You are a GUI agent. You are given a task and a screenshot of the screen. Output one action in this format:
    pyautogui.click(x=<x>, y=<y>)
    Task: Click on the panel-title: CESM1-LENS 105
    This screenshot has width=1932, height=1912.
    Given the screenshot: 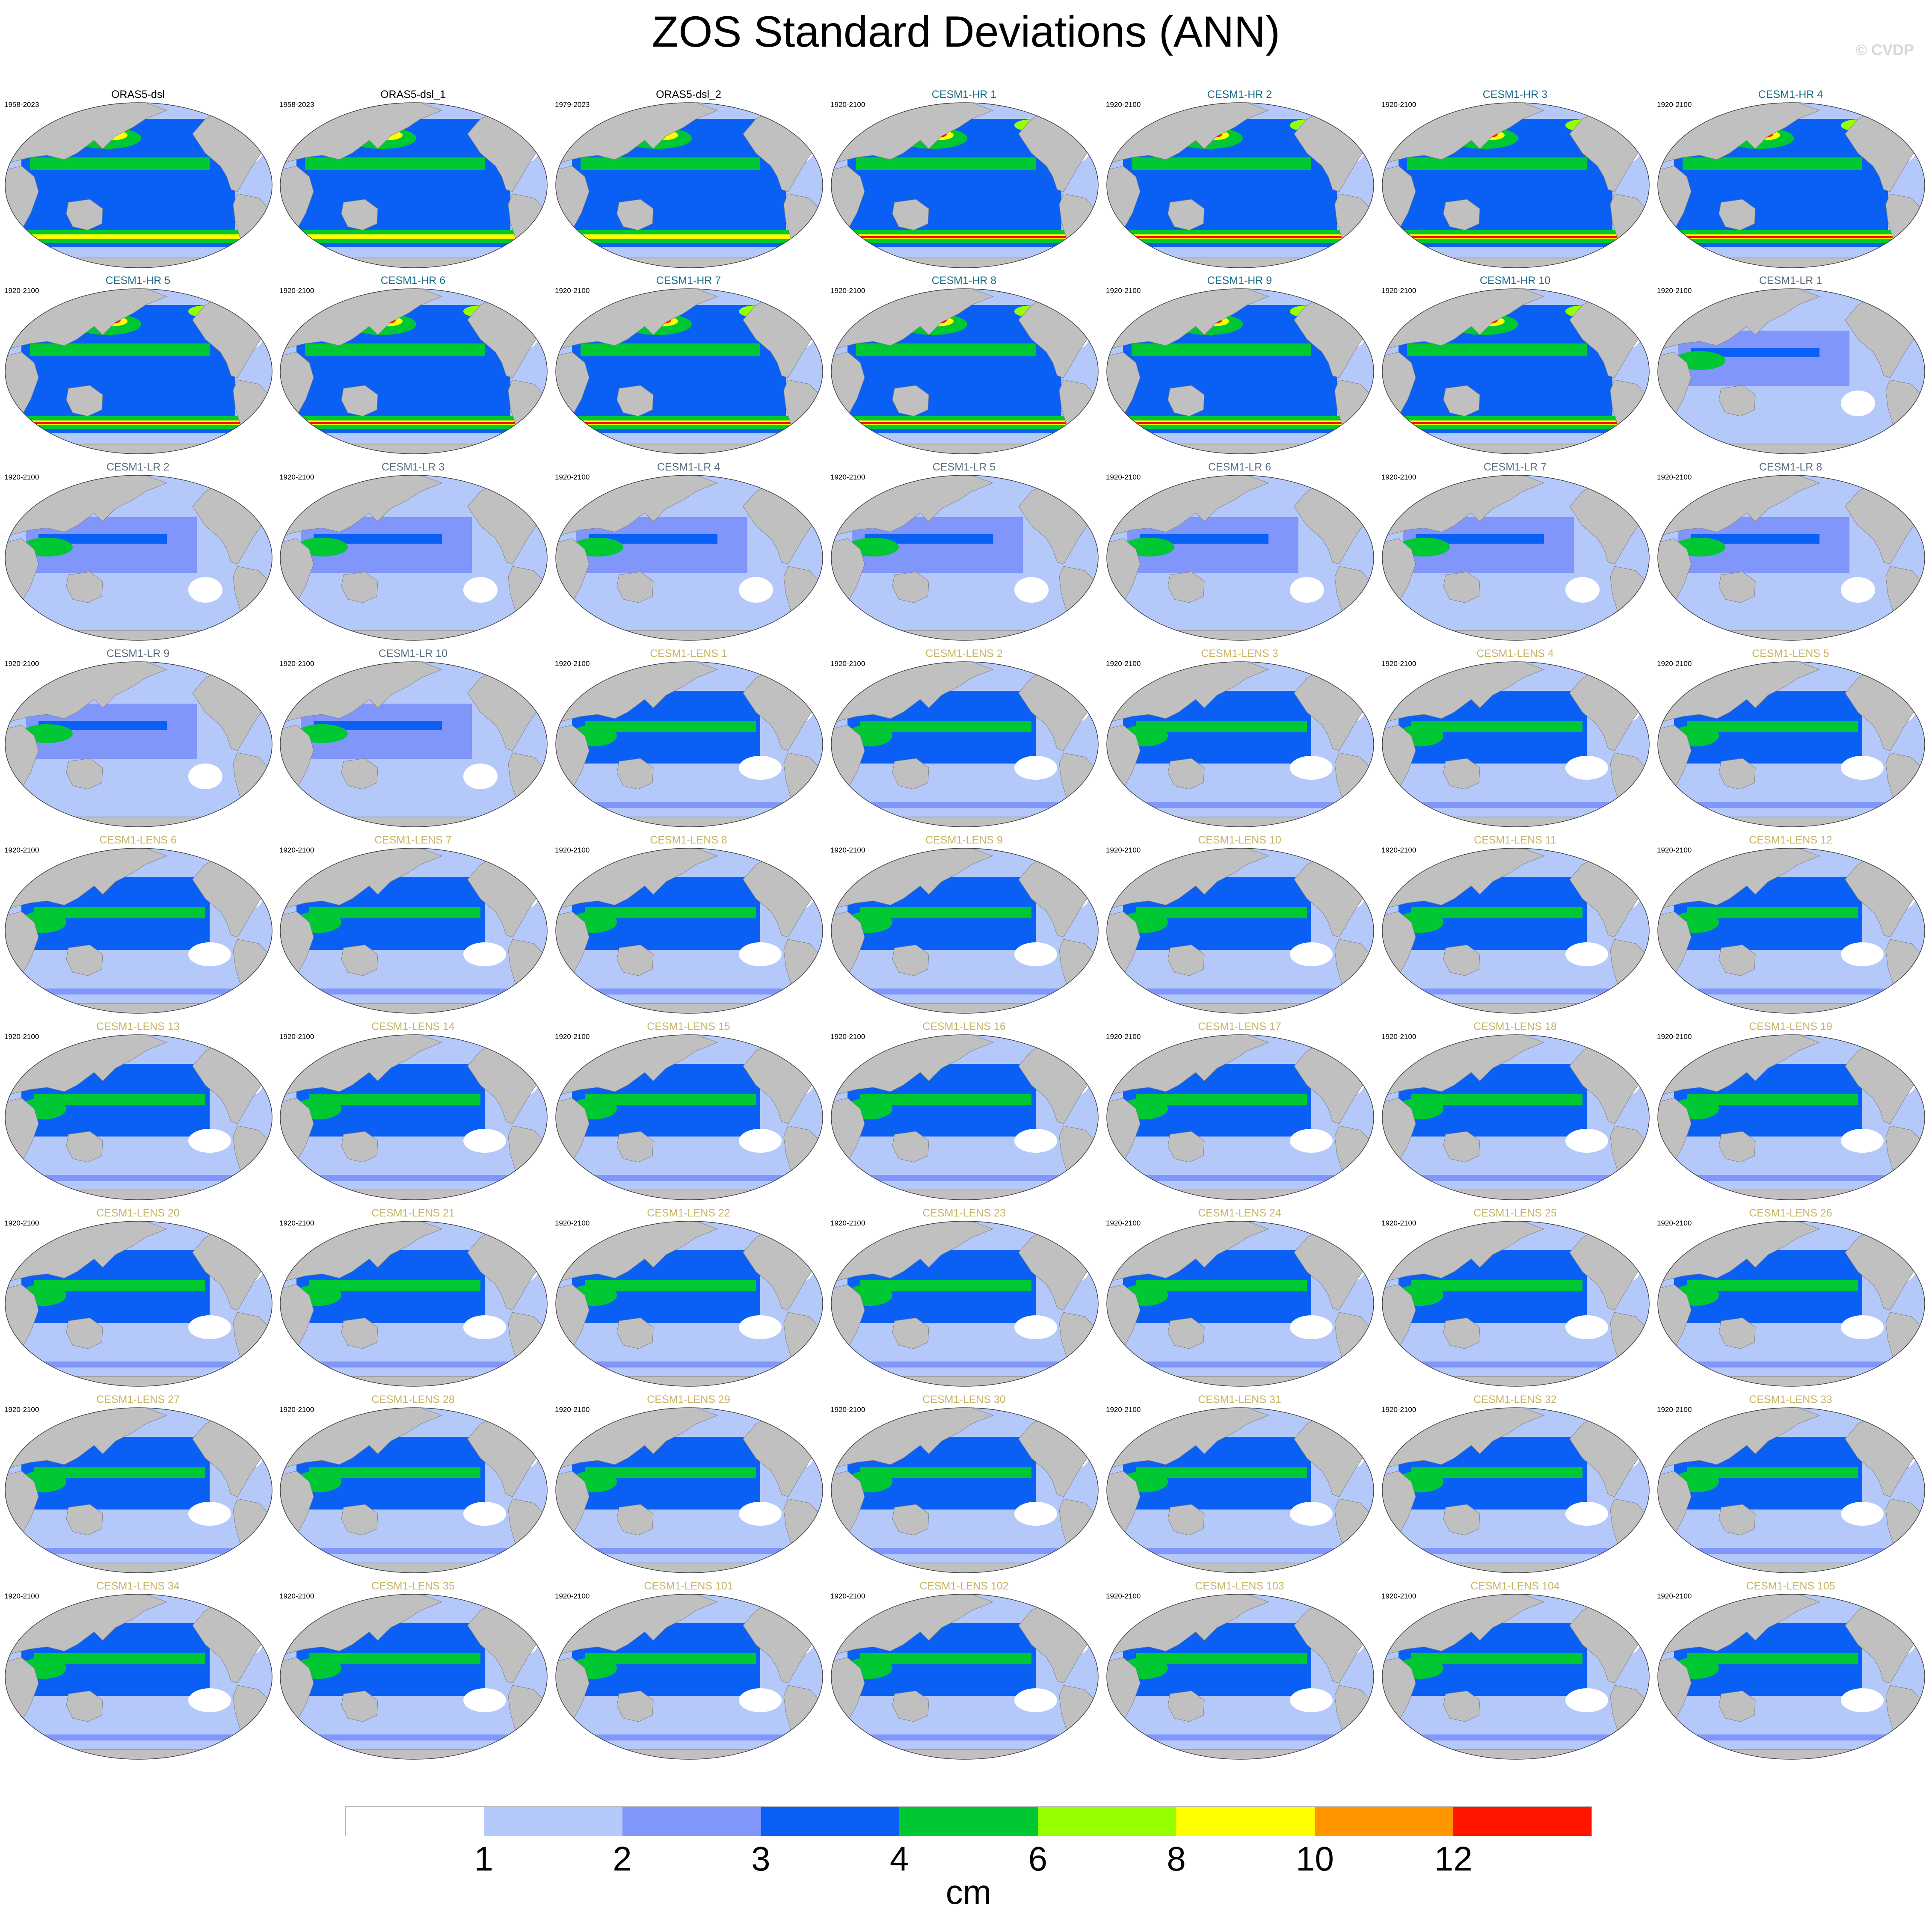 What is the action you would take?
    pyautogui.click(x=1790, y=1586)
    